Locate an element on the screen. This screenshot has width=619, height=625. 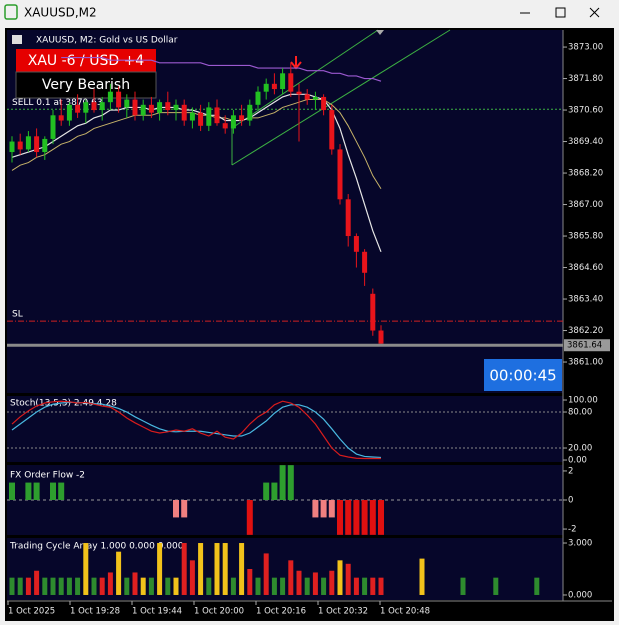
x-tick-label: 1 Oct 20:32 is located at coordinates (343, 612).